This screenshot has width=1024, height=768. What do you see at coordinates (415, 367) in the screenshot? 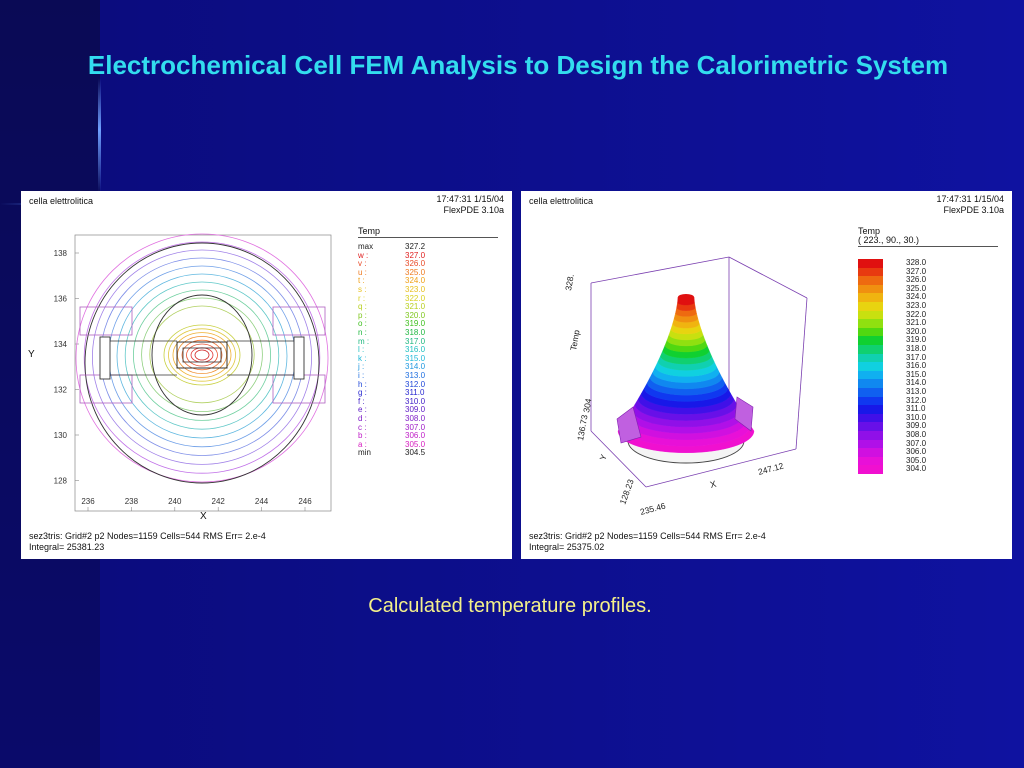
I see `legend-value: 314.0` at bounding box center [415, 367].